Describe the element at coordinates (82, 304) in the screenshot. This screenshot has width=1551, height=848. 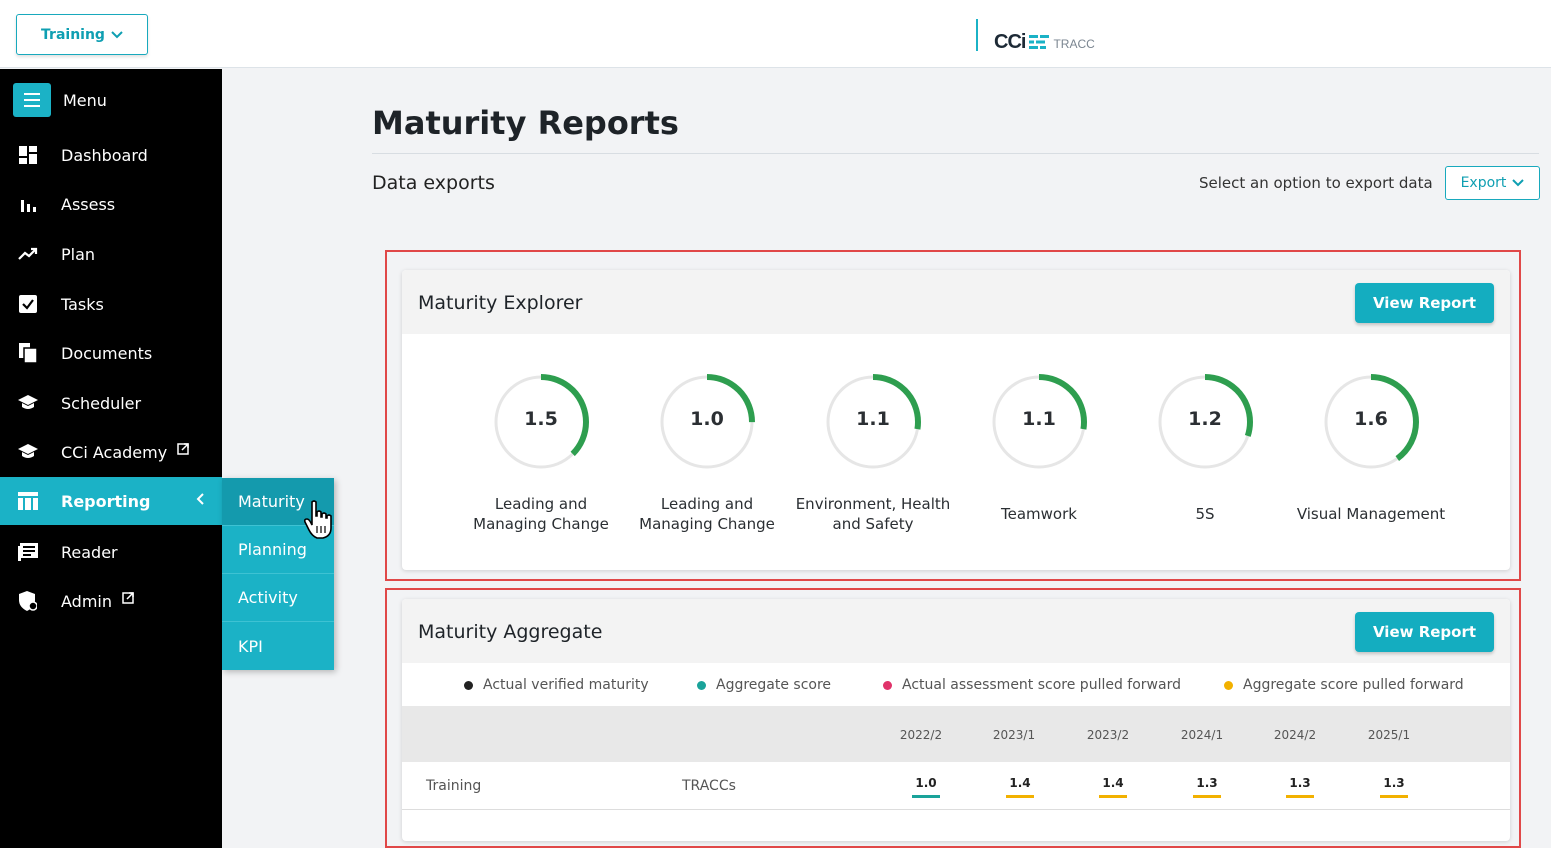
I see `sidebar-item-label: Tasks` at that location.